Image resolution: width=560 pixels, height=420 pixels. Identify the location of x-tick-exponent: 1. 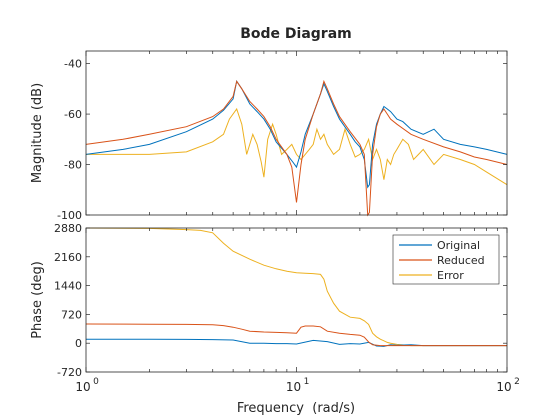
(307, 382).